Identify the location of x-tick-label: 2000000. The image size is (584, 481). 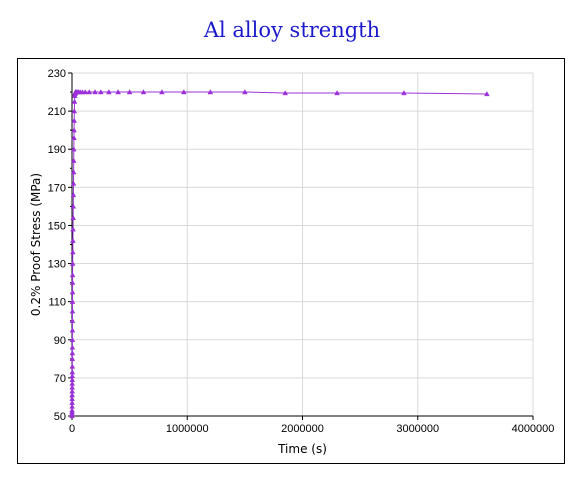
(302, 429).